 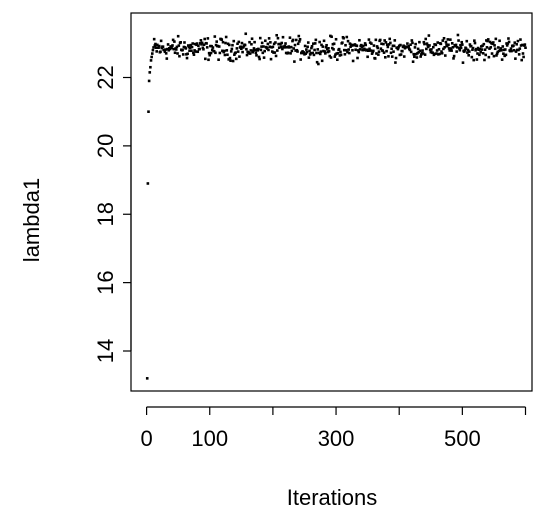 What do you see at coordinates (105, 77) in the screenshot?
I see `y-tick-label: 22` at bounding box center [105, 77].